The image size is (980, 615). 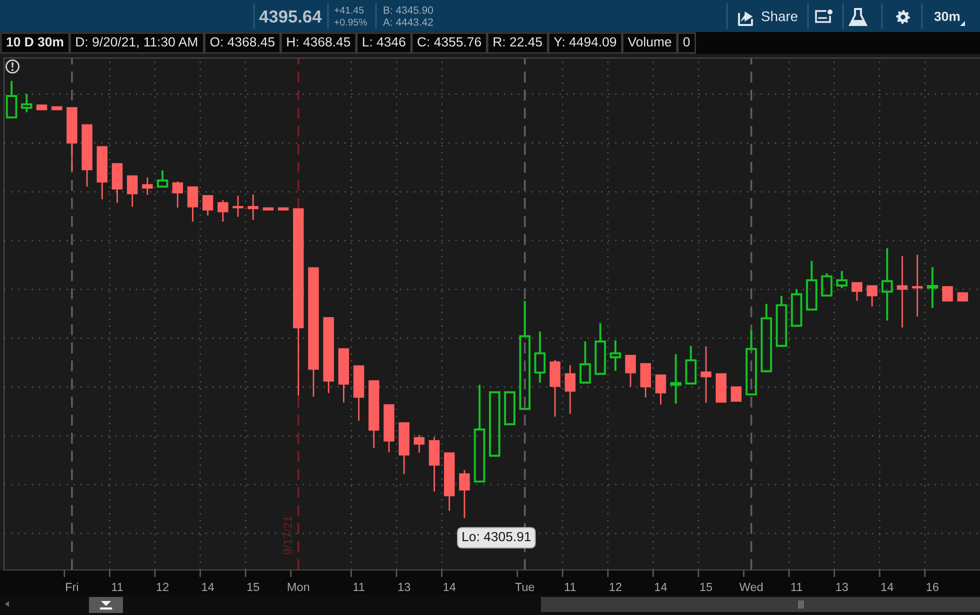 I want to click on text: O: 4368.45, so click(x=242, y=42).